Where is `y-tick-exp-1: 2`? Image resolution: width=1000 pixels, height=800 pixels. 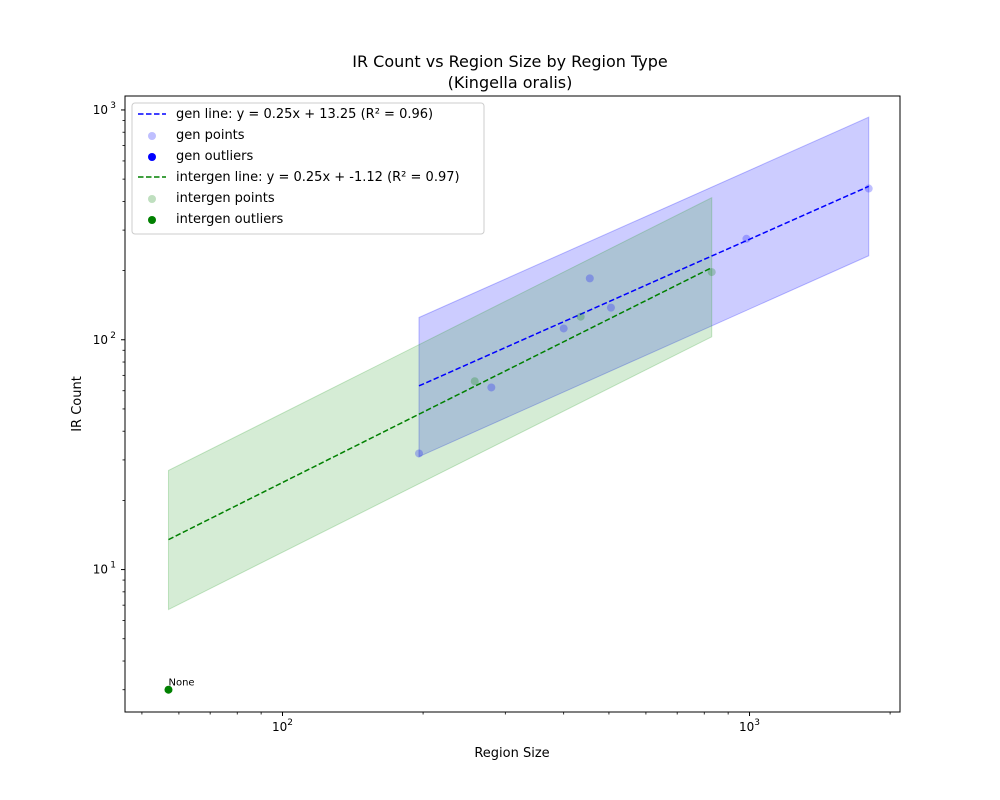 y-tick-exp-1: 2 is located at coordinates (113, 336).